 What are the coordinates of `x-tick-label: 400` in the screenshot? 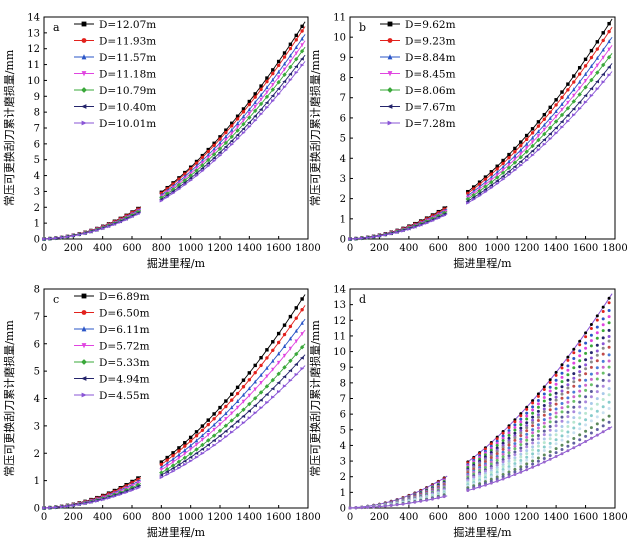 It's located at (408, 517).